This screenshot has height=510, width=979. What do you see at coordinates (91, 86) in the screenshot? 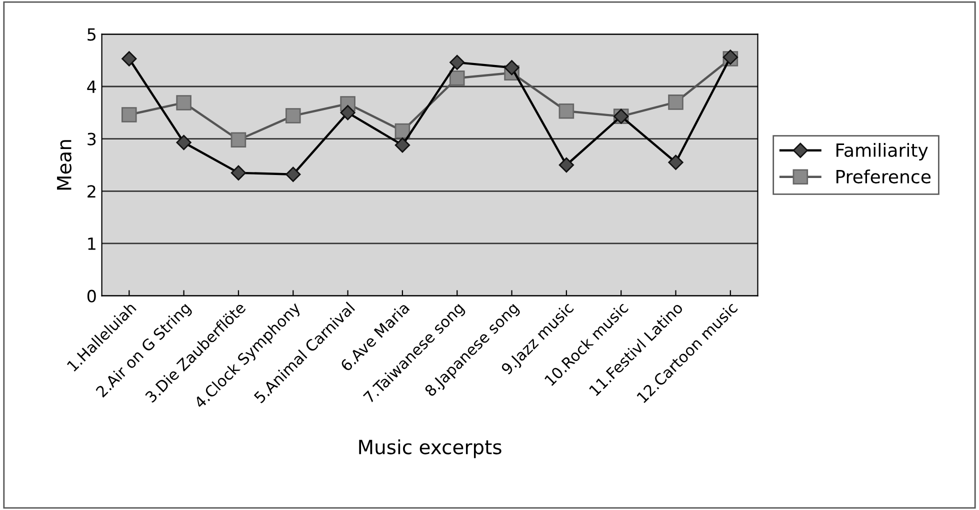
I see `y-tick-label: 4` at bounding box center [91, 86].